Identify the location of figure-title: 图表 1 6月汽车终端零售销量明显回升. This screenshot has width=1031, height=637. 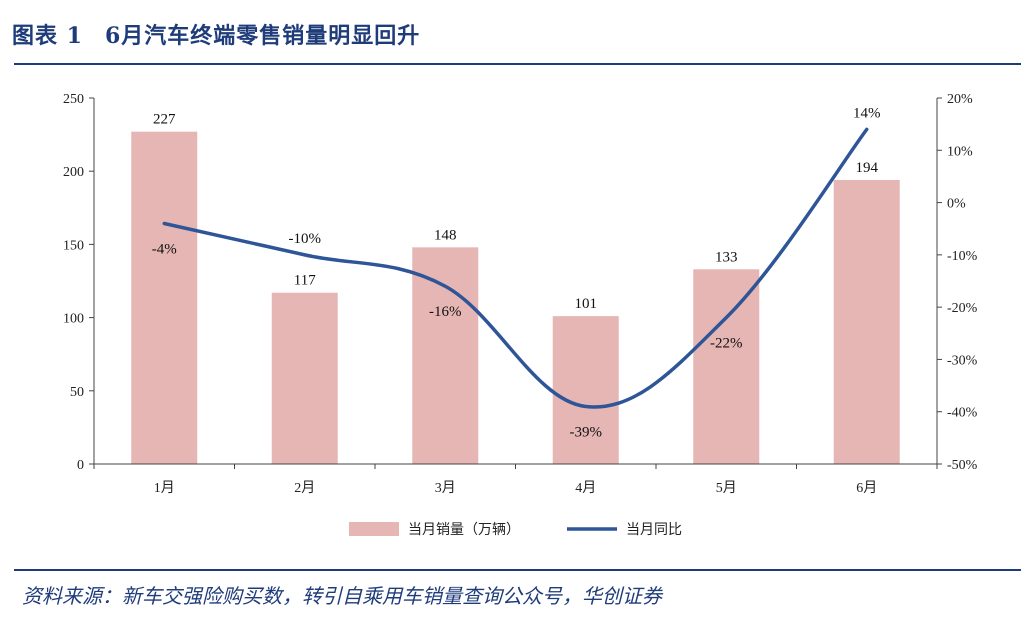
(216, 34).